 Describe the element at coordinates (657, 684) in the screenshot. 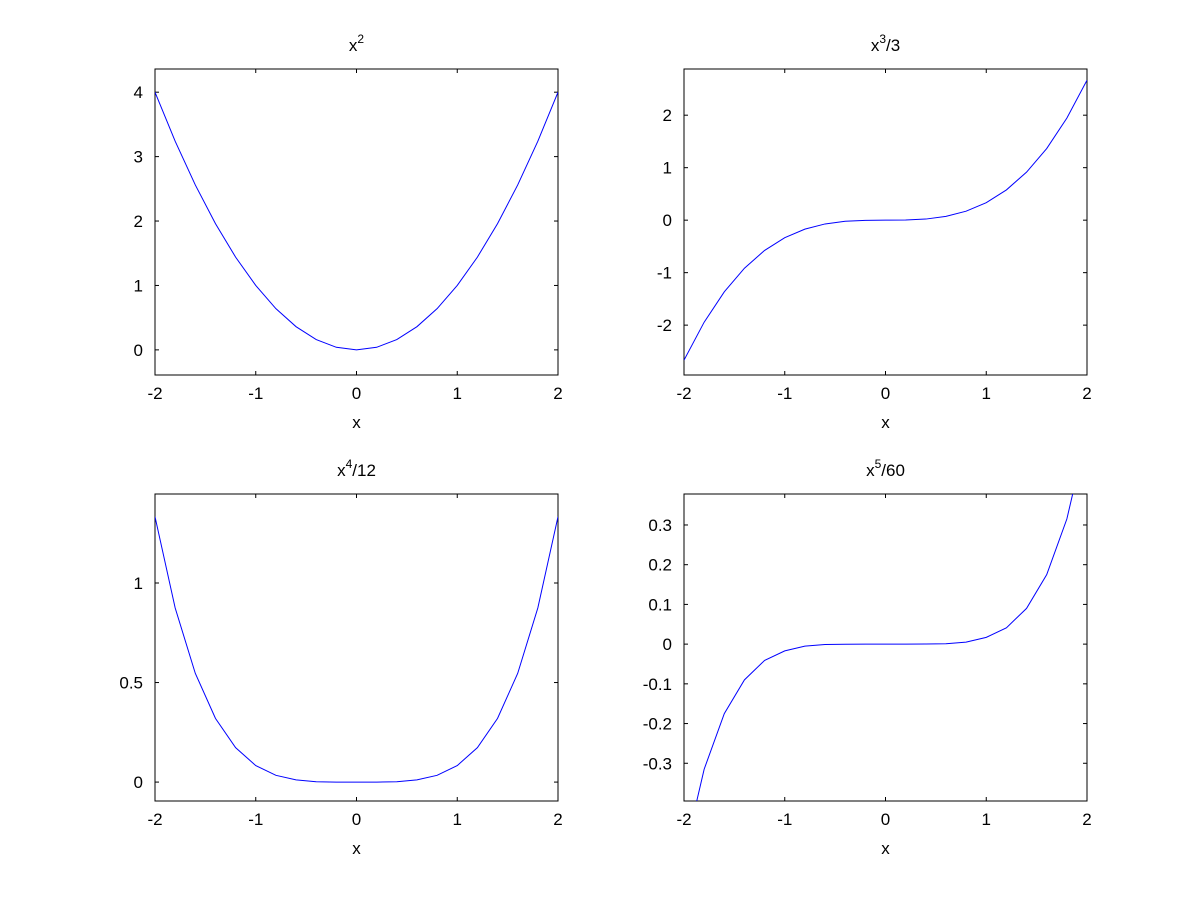

I see `y-tick-label: -0.1` at that location.